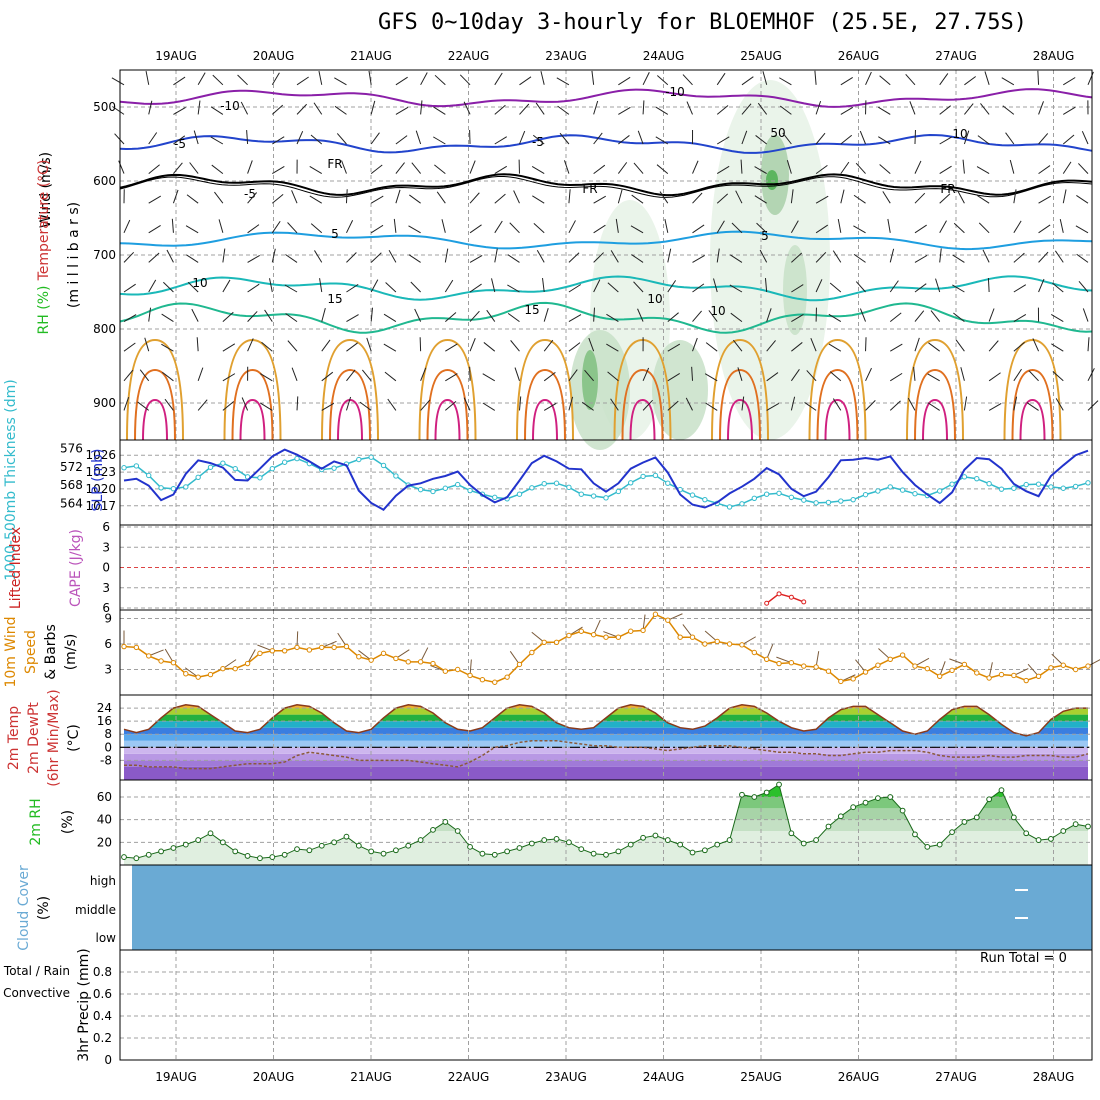  I want to click on precip-tick-label: 0.6, so click(102, 994).